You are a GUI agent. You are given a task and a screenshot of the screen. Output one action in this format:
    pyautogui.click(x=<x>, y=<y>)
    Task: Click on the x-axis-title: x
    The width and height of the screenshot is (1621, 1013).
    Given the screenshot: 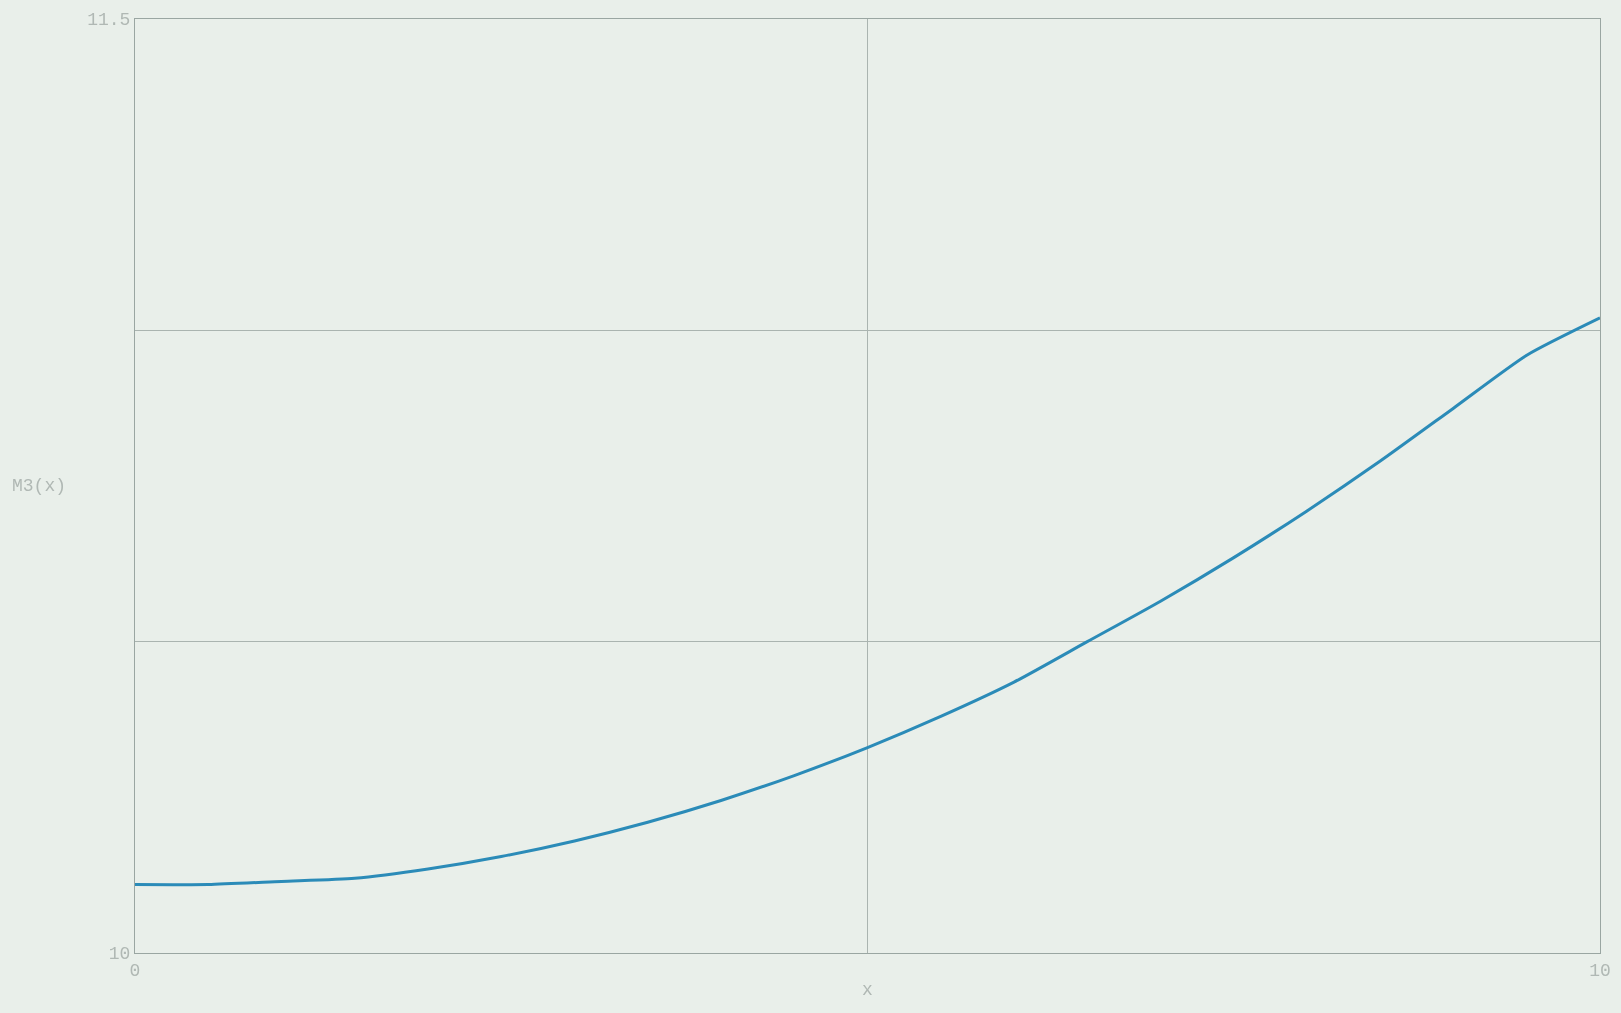 What is the action you would take?
    pyautogui.click(x=867, y=989)
    